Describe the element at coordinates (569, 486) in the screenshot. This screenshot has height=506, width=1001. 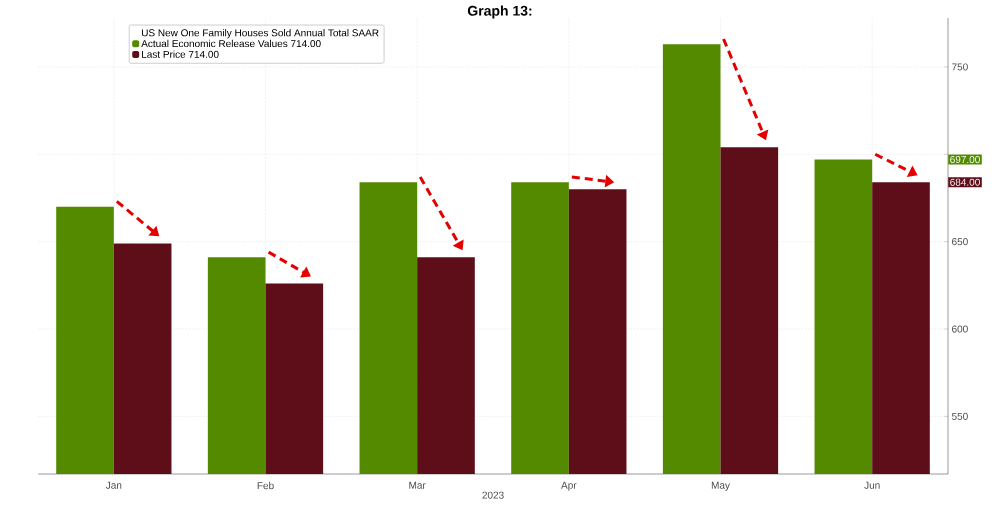
I see `x-tick-label: Apr` at that location.